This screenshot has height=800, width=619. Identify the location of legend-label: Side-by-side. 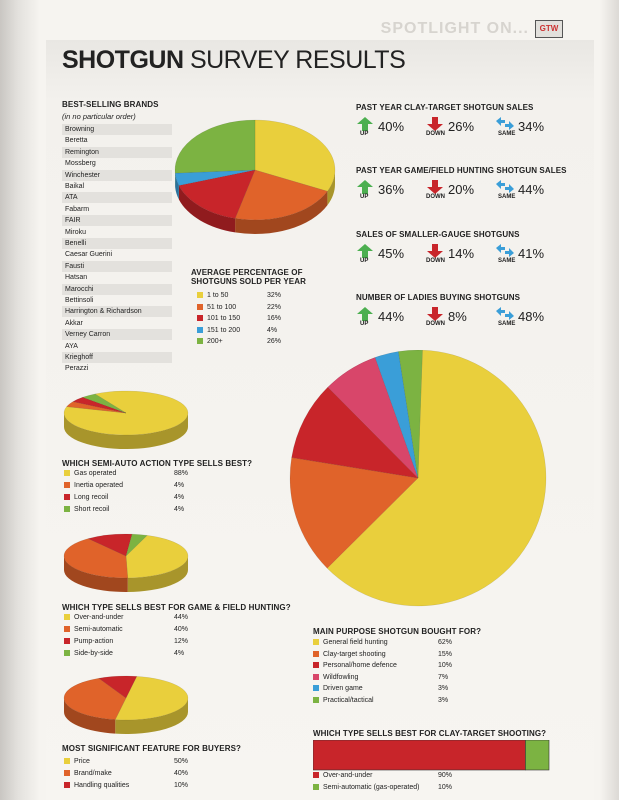
(93, 653).